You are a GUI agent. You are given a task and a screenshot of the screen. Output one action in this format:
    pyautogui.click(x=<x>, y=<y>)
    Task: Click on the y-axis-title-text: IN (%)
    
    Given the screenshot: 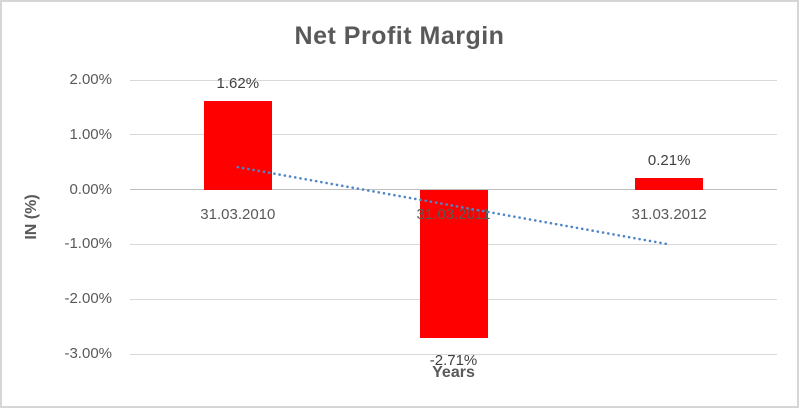 What is the action you would take?
    pyautogui.click(x=31, y=217)
    